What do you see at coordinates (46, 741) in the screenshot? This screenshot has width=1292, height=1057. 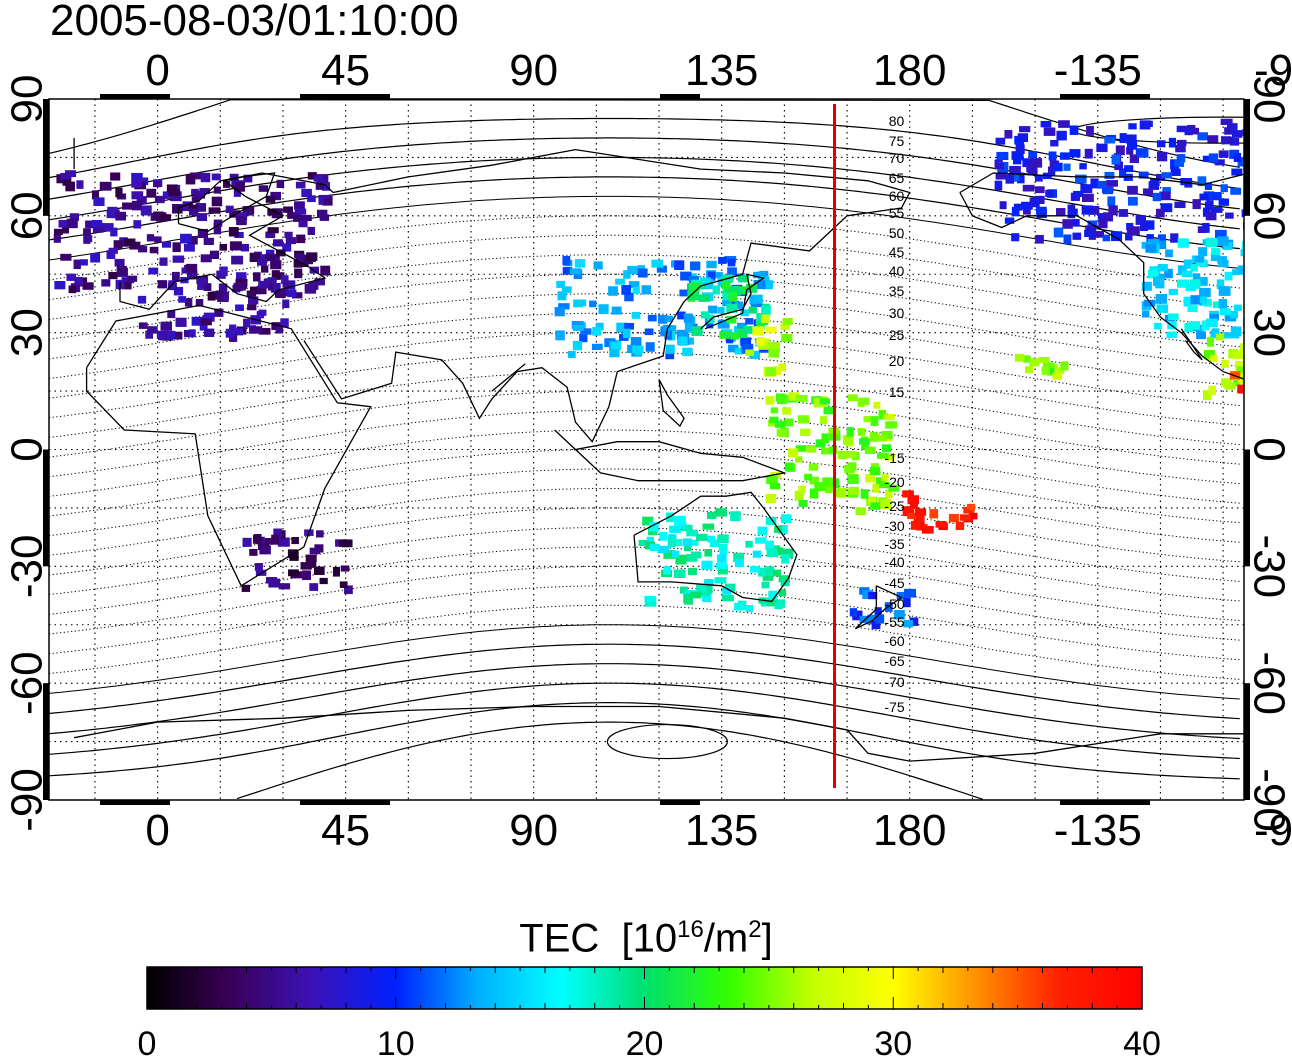 I see `left-tick-bar` at bounding box center [46, 741].